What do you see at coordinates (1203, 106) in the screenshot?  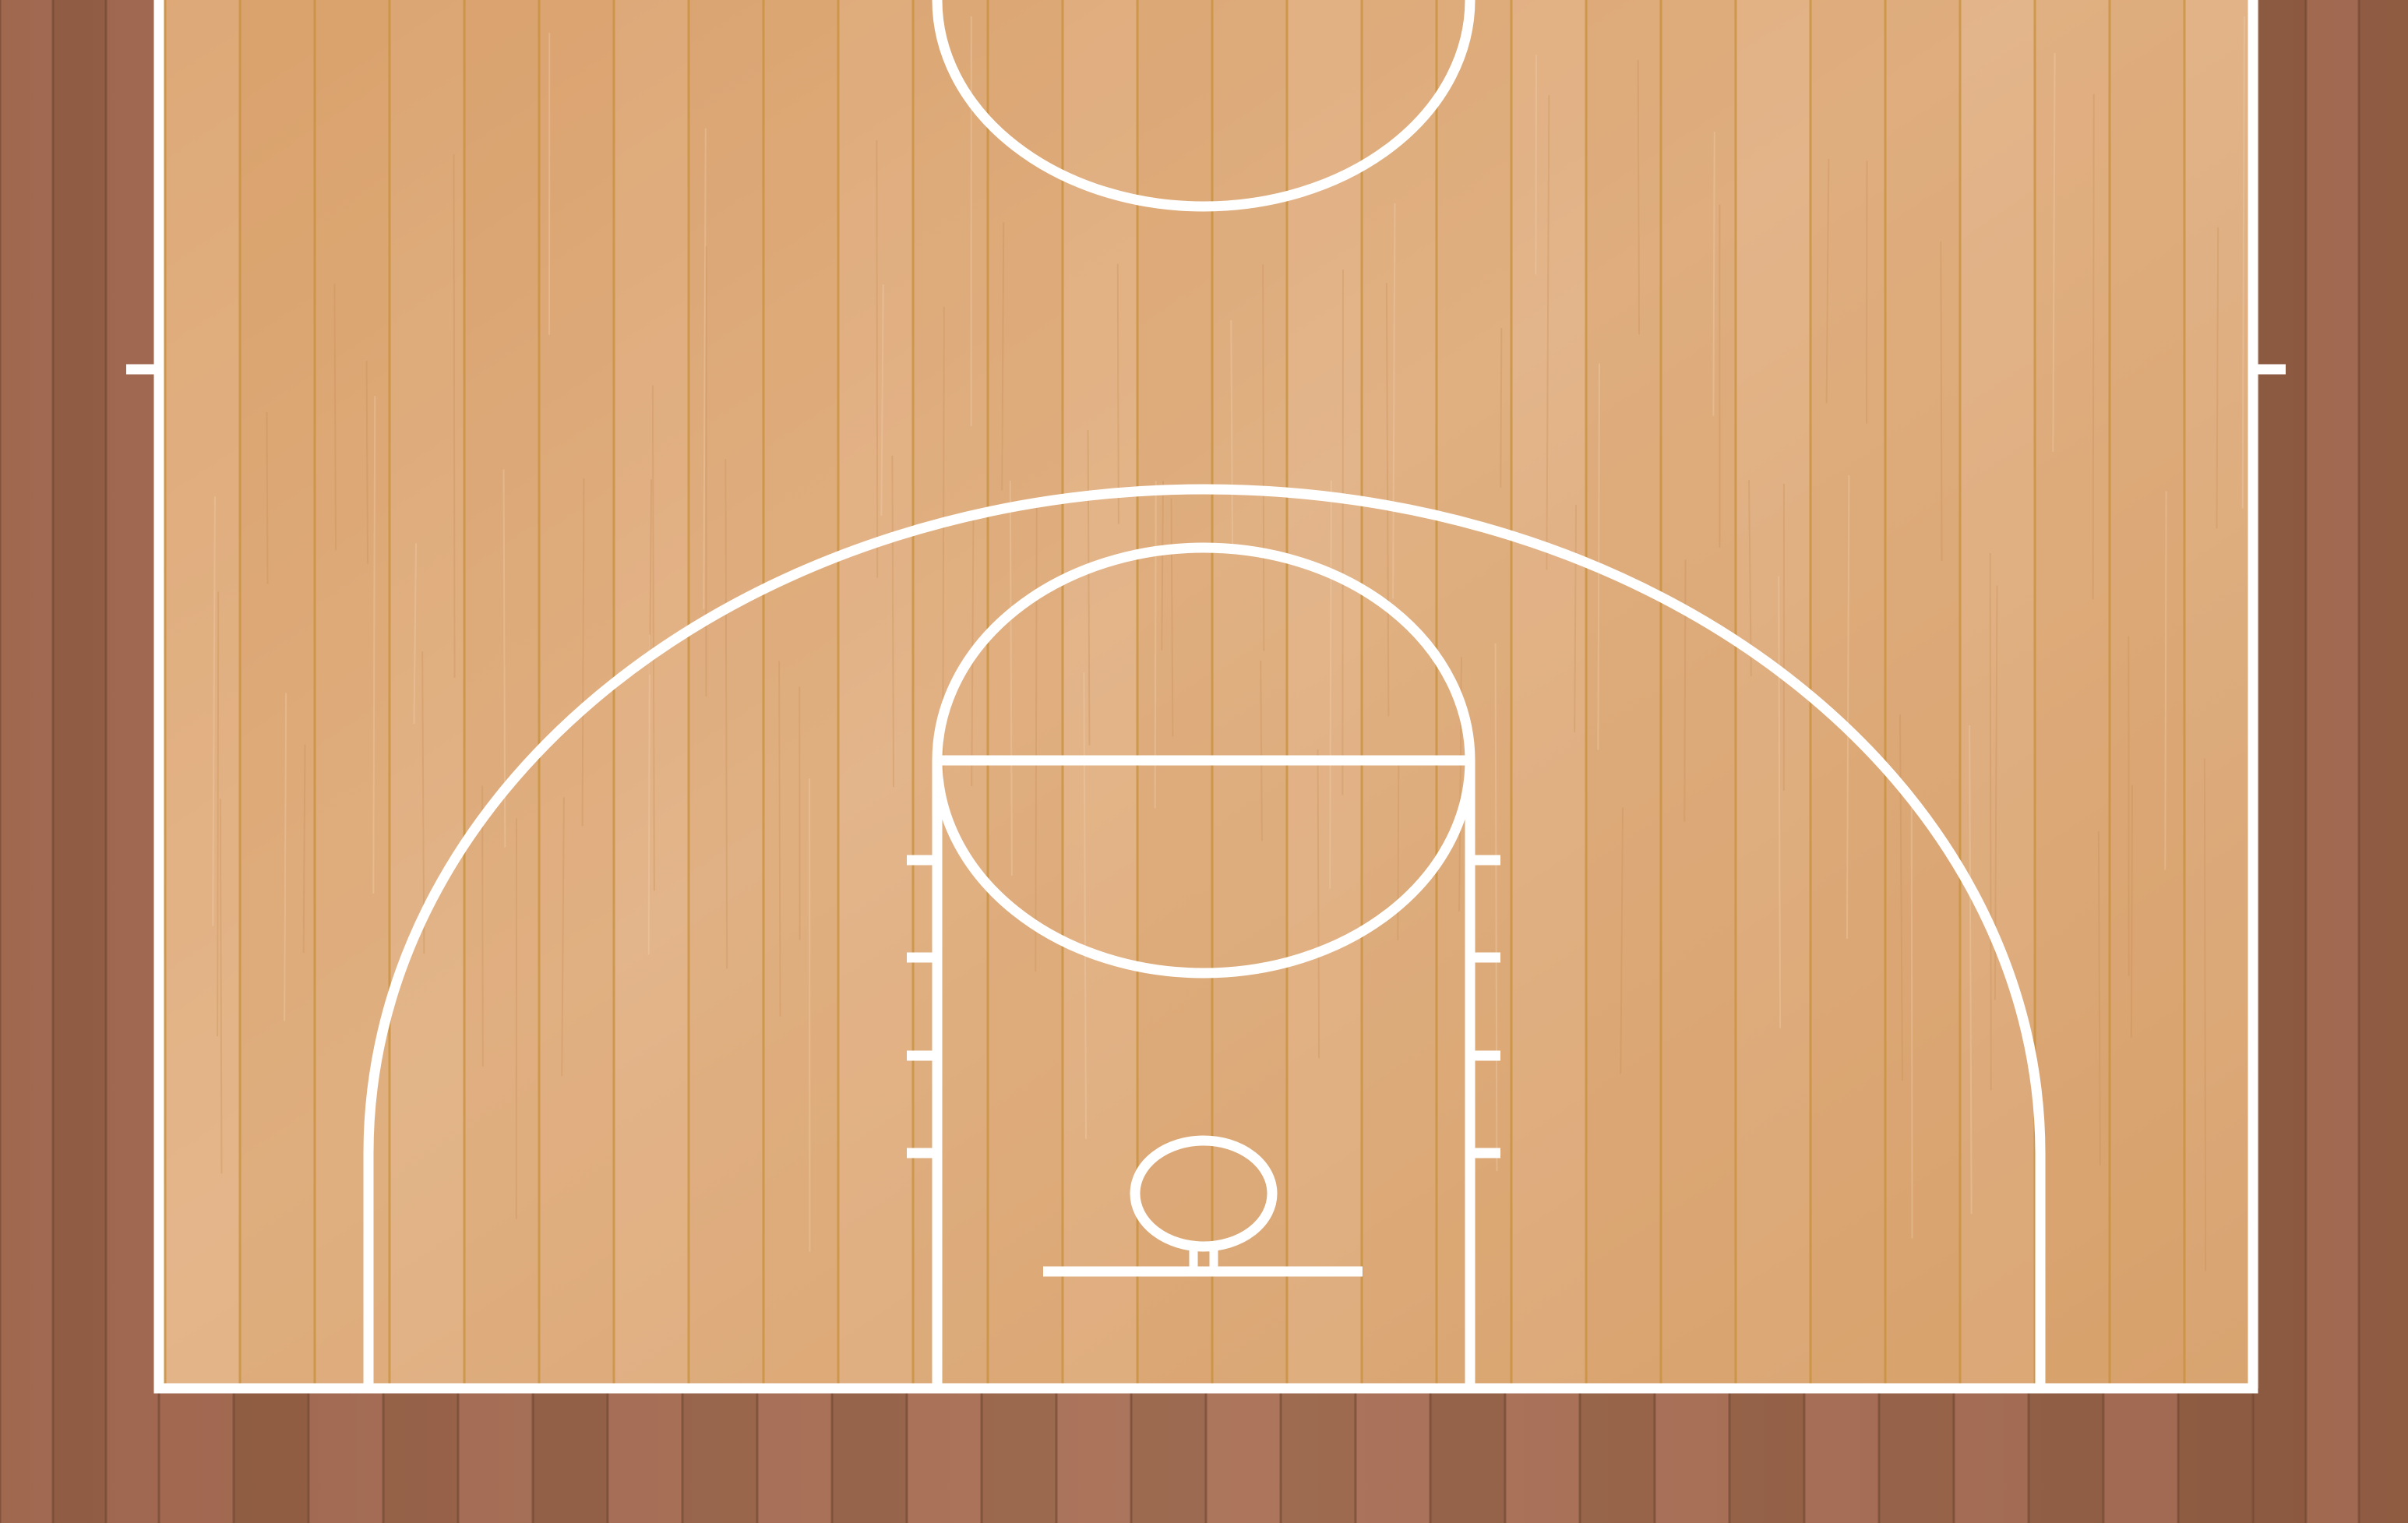 I see `center-circle` at bounding box center [1203, 106].